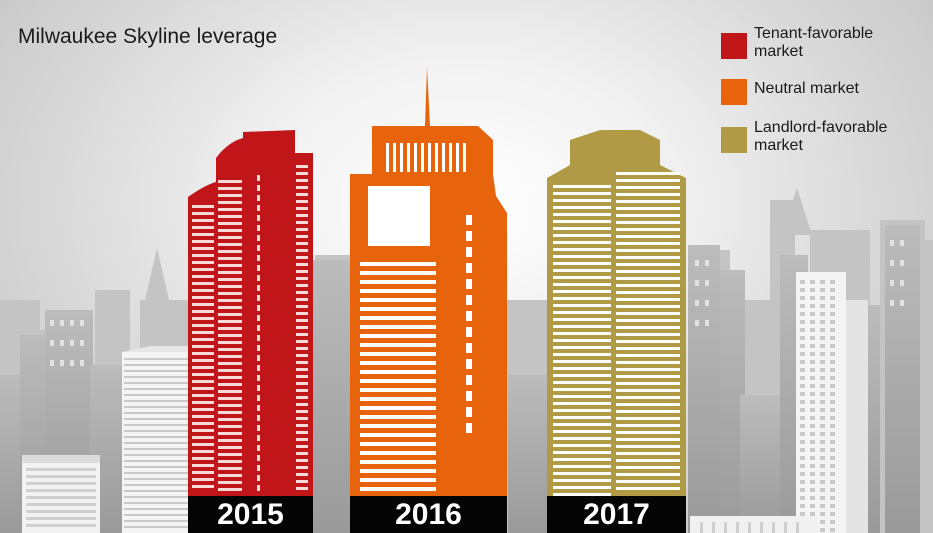 The image size is (933, 533). Describe the element at coordinates (734, 46) in the screenshot. I see `legend-swatch-tenant-favorable` at that location.